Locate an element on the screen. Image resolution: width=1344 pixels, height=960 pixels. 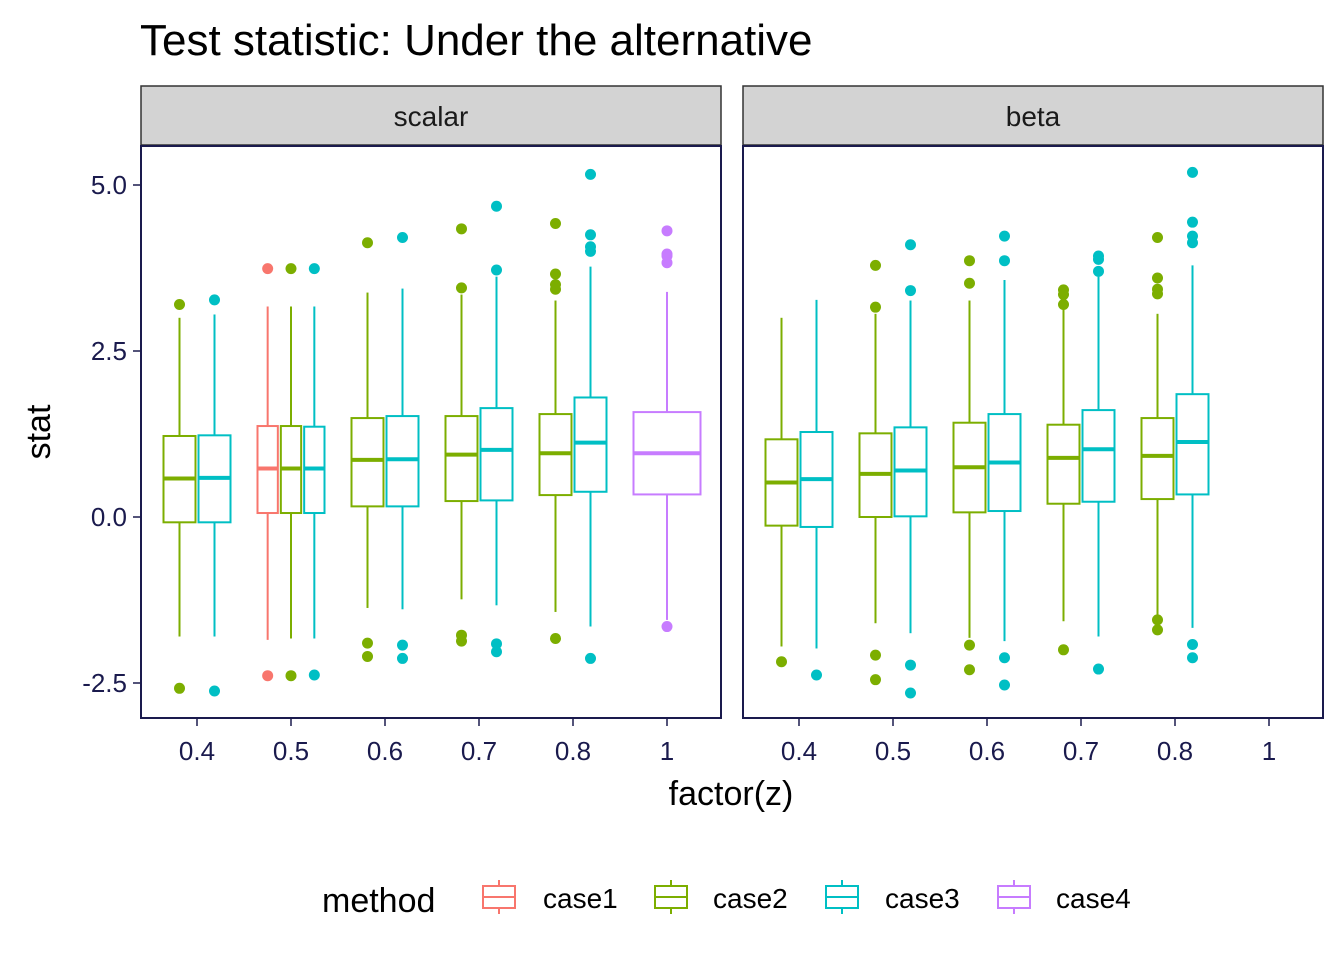
box-beta-0.4-case3 is located at coordinates (816, 490).